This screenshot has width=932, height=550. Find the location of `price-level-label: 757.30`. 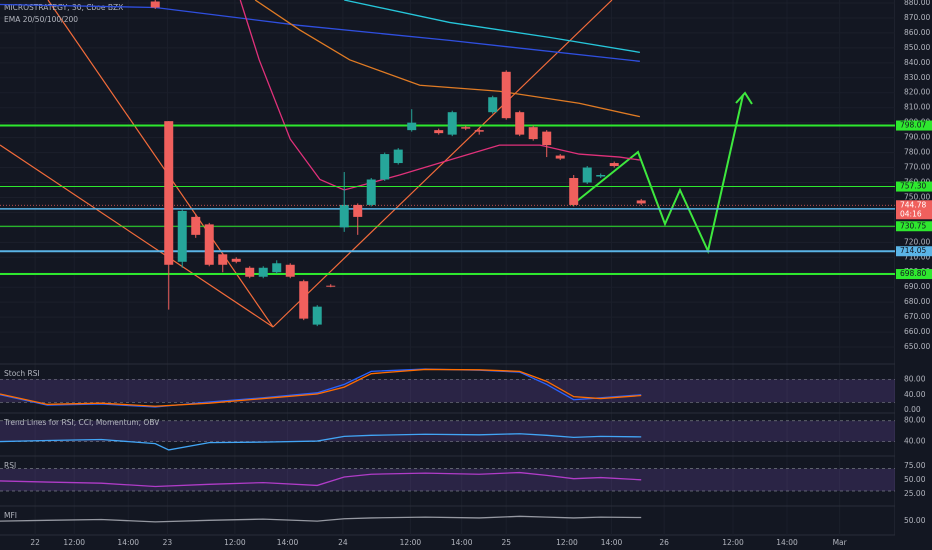

price-level-label: 757.30 is located at coordinates (913, 186).